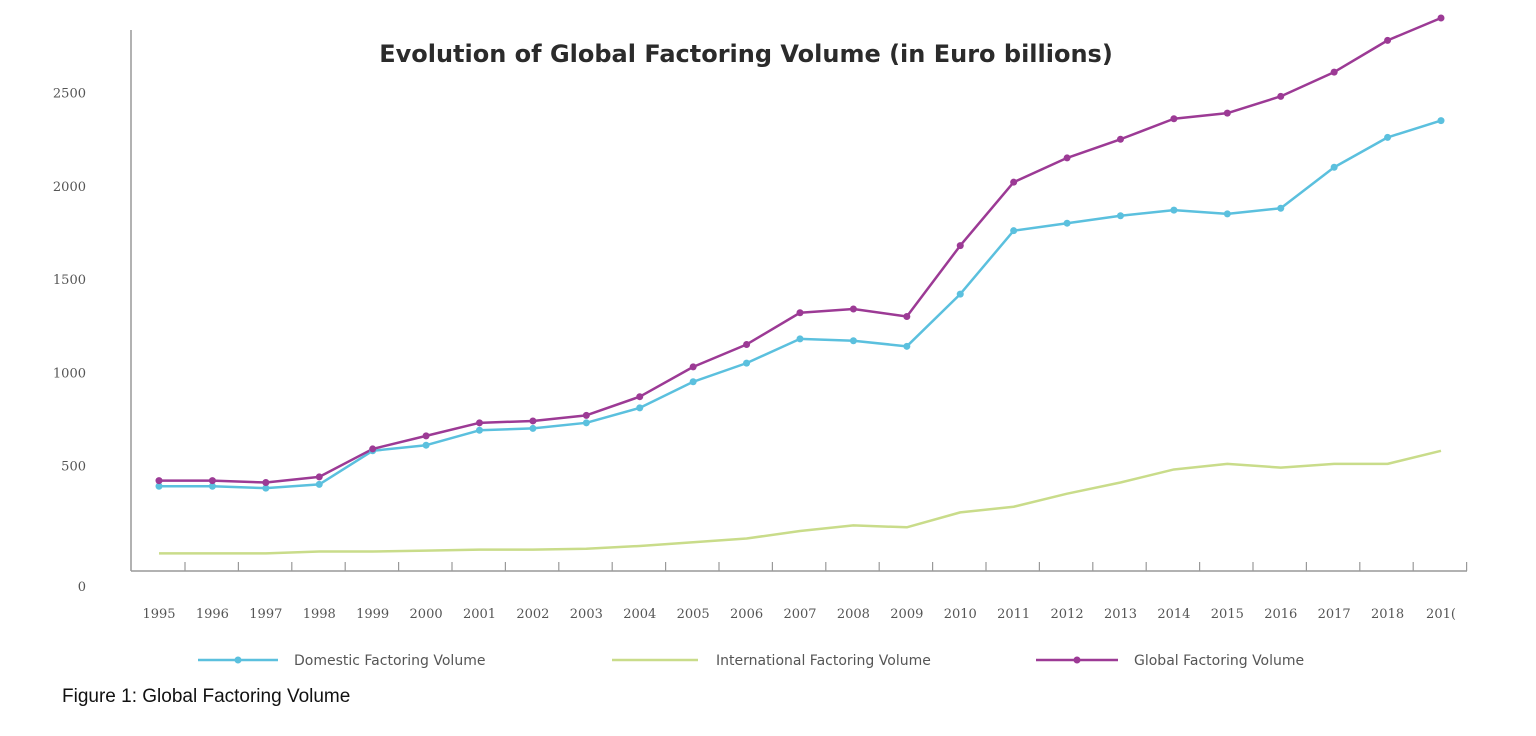 The image size is (1536, 736). I want to click on x-tick-label: 2015, so click(1227, 614).